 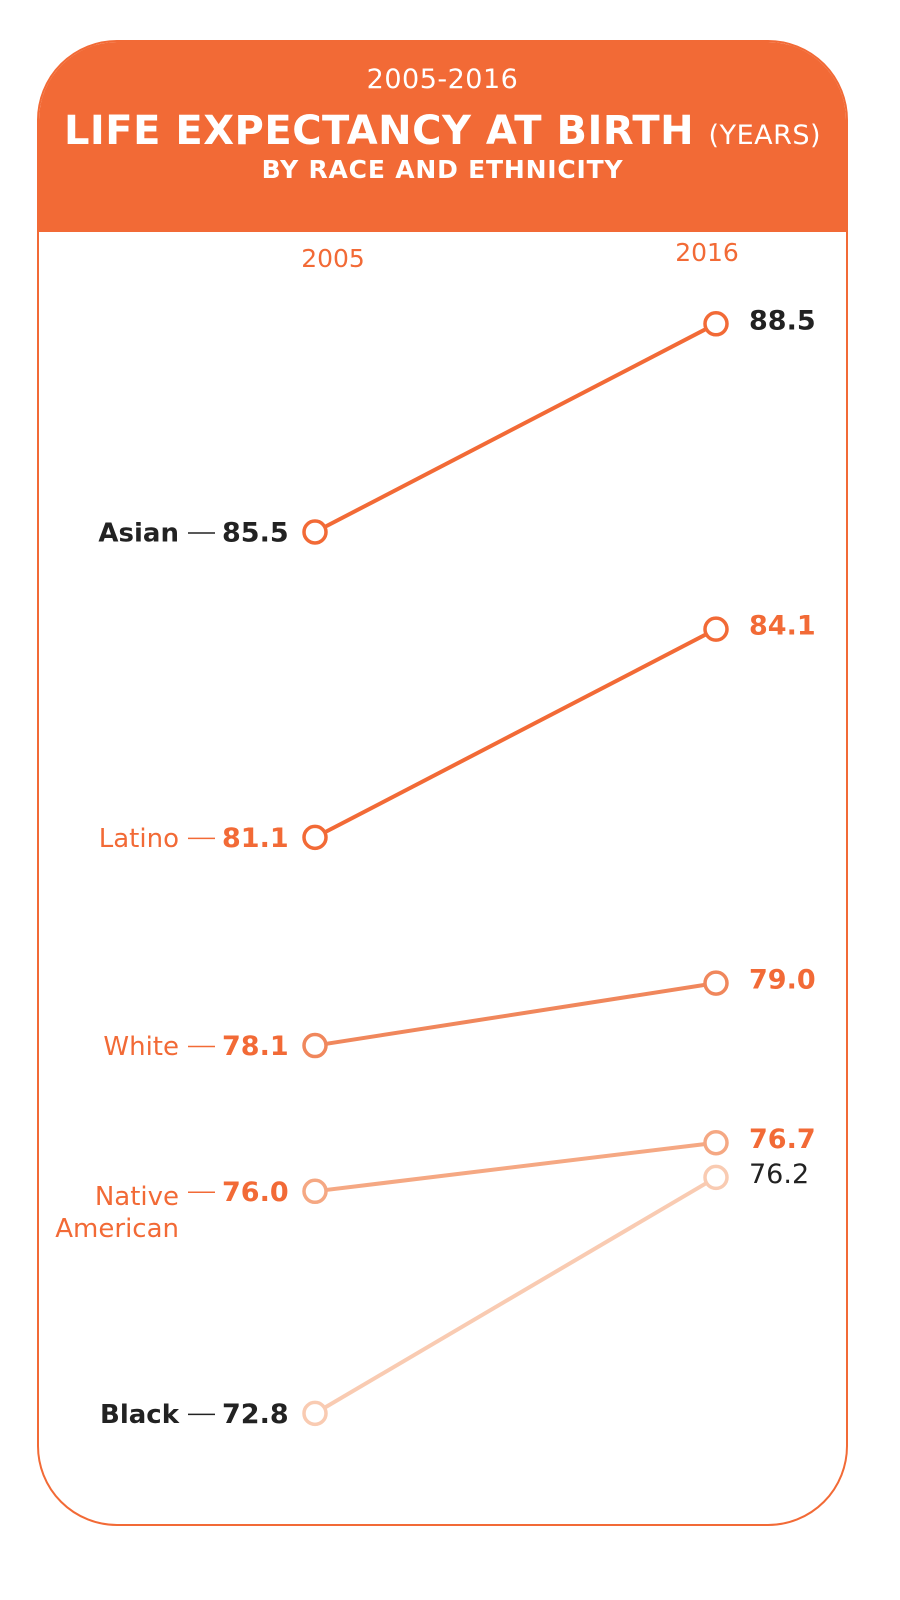 What do you see at coordinates (515, 1295) in the screenshot?
I see `series-line-black` at bounding box center [515, 1295].